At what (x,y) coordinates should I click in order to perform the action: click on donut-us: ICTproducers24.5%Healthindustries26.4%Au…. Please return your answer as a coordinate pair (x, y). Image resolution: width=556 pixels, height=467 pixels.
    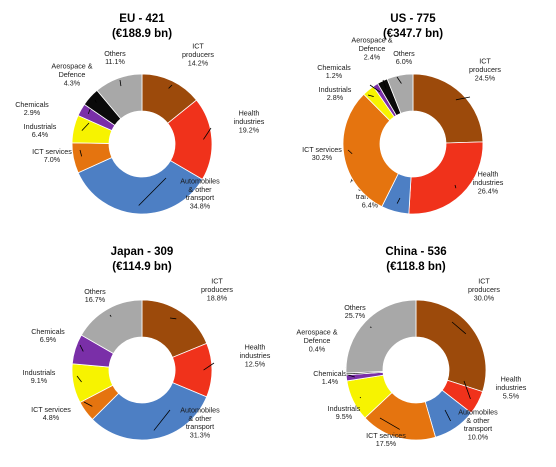
    Looking at the image, I should click on (403, 125).